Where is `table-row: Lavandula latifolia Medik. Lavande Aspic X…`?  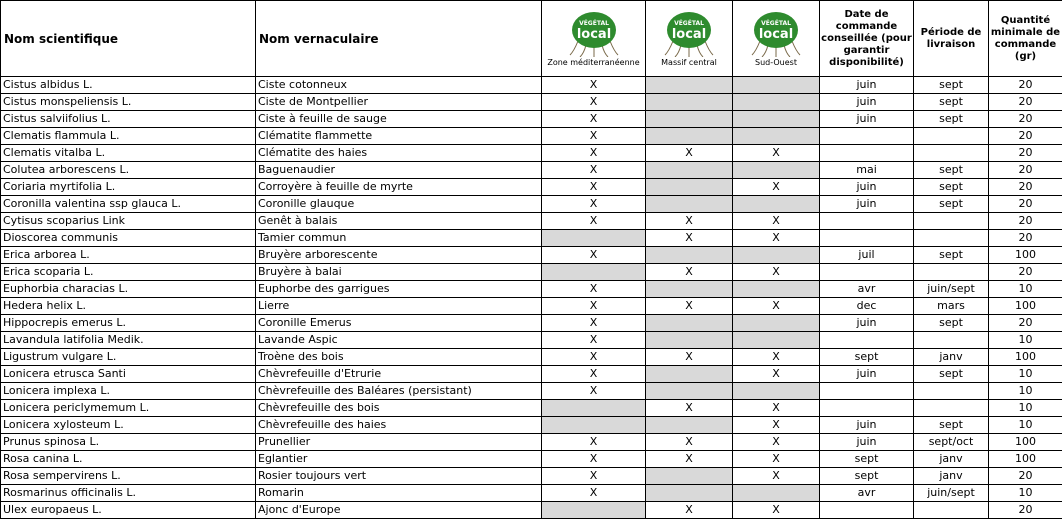
table-row: Lavandula latifolia Medik. Lavande Aspic X… is located at coordinates (531, 340).